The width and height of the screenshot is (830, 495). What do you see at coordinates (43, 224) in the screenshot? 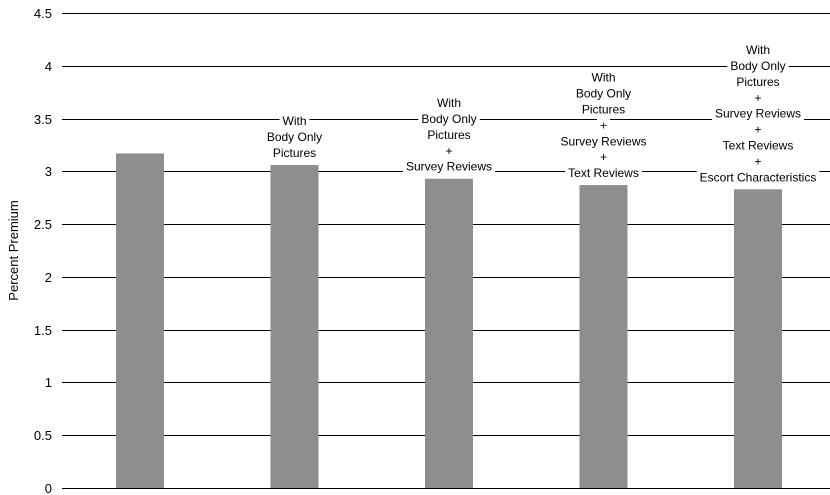
I see `y-tick-label: 2.5` at bounding box center [43, 224].